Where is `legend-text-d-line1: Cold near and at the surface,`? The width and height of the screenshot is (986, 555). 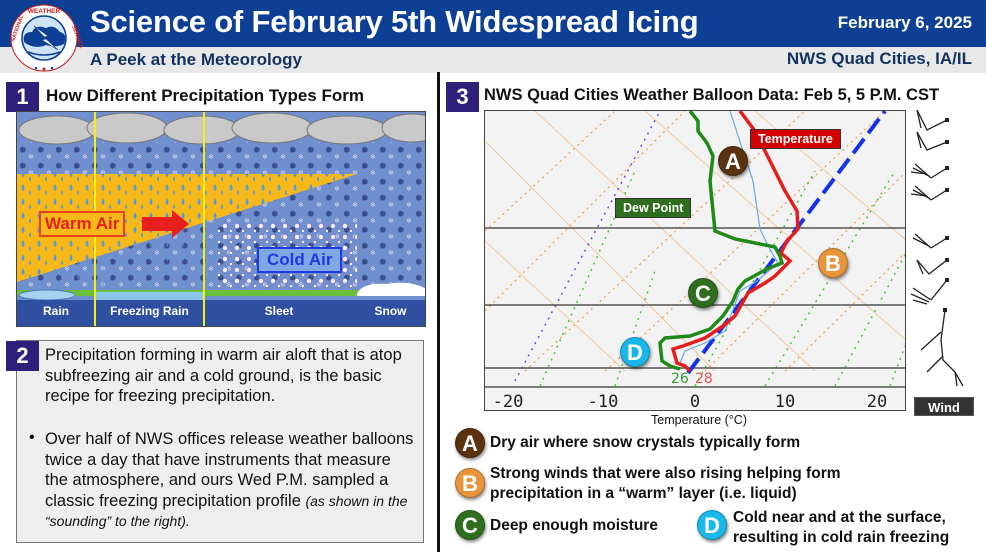 legend-text-d-line1: Cold near and at the surface, is located at coordinates (839, 517).